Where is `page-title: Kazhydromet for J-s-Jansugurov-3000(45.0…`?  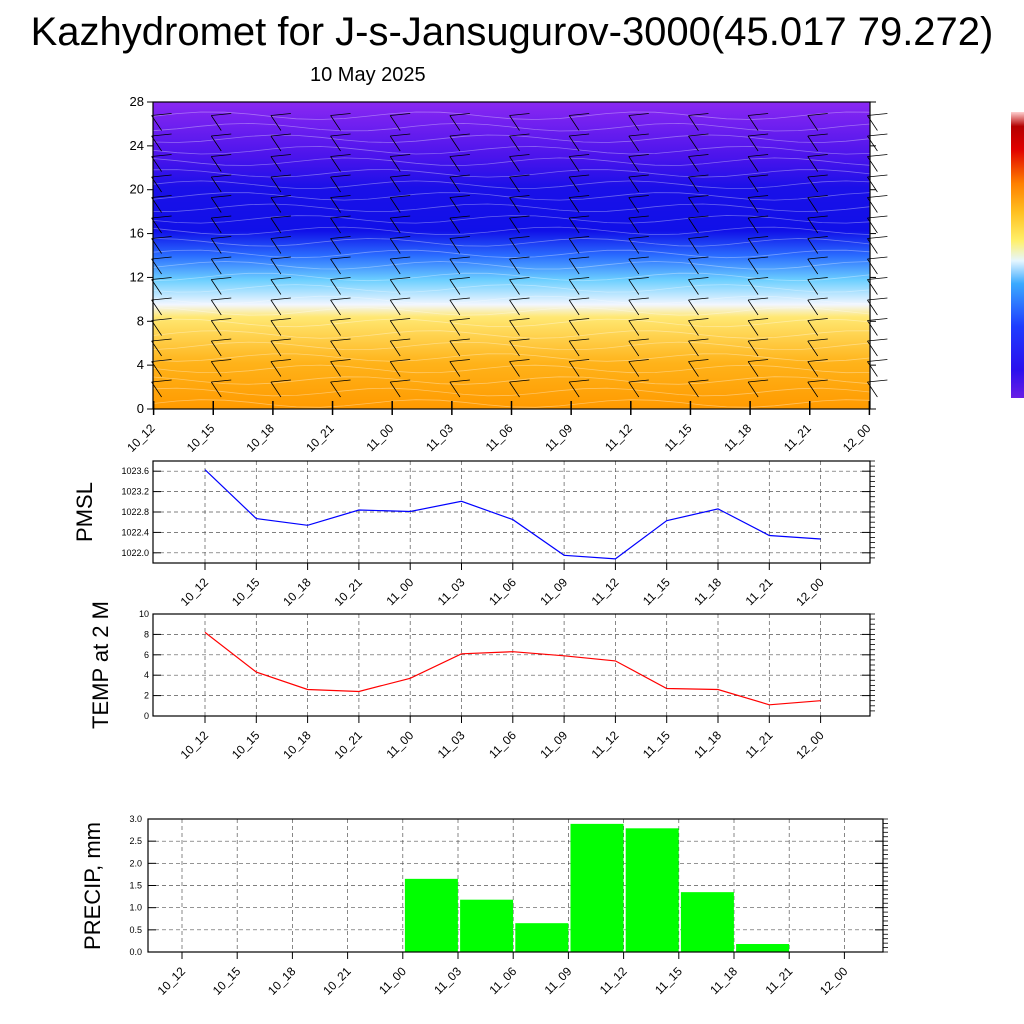
page-title: Kazhydromet for J-s-Jansugurov-3000(45.0… is located at coordinates (512, 32).